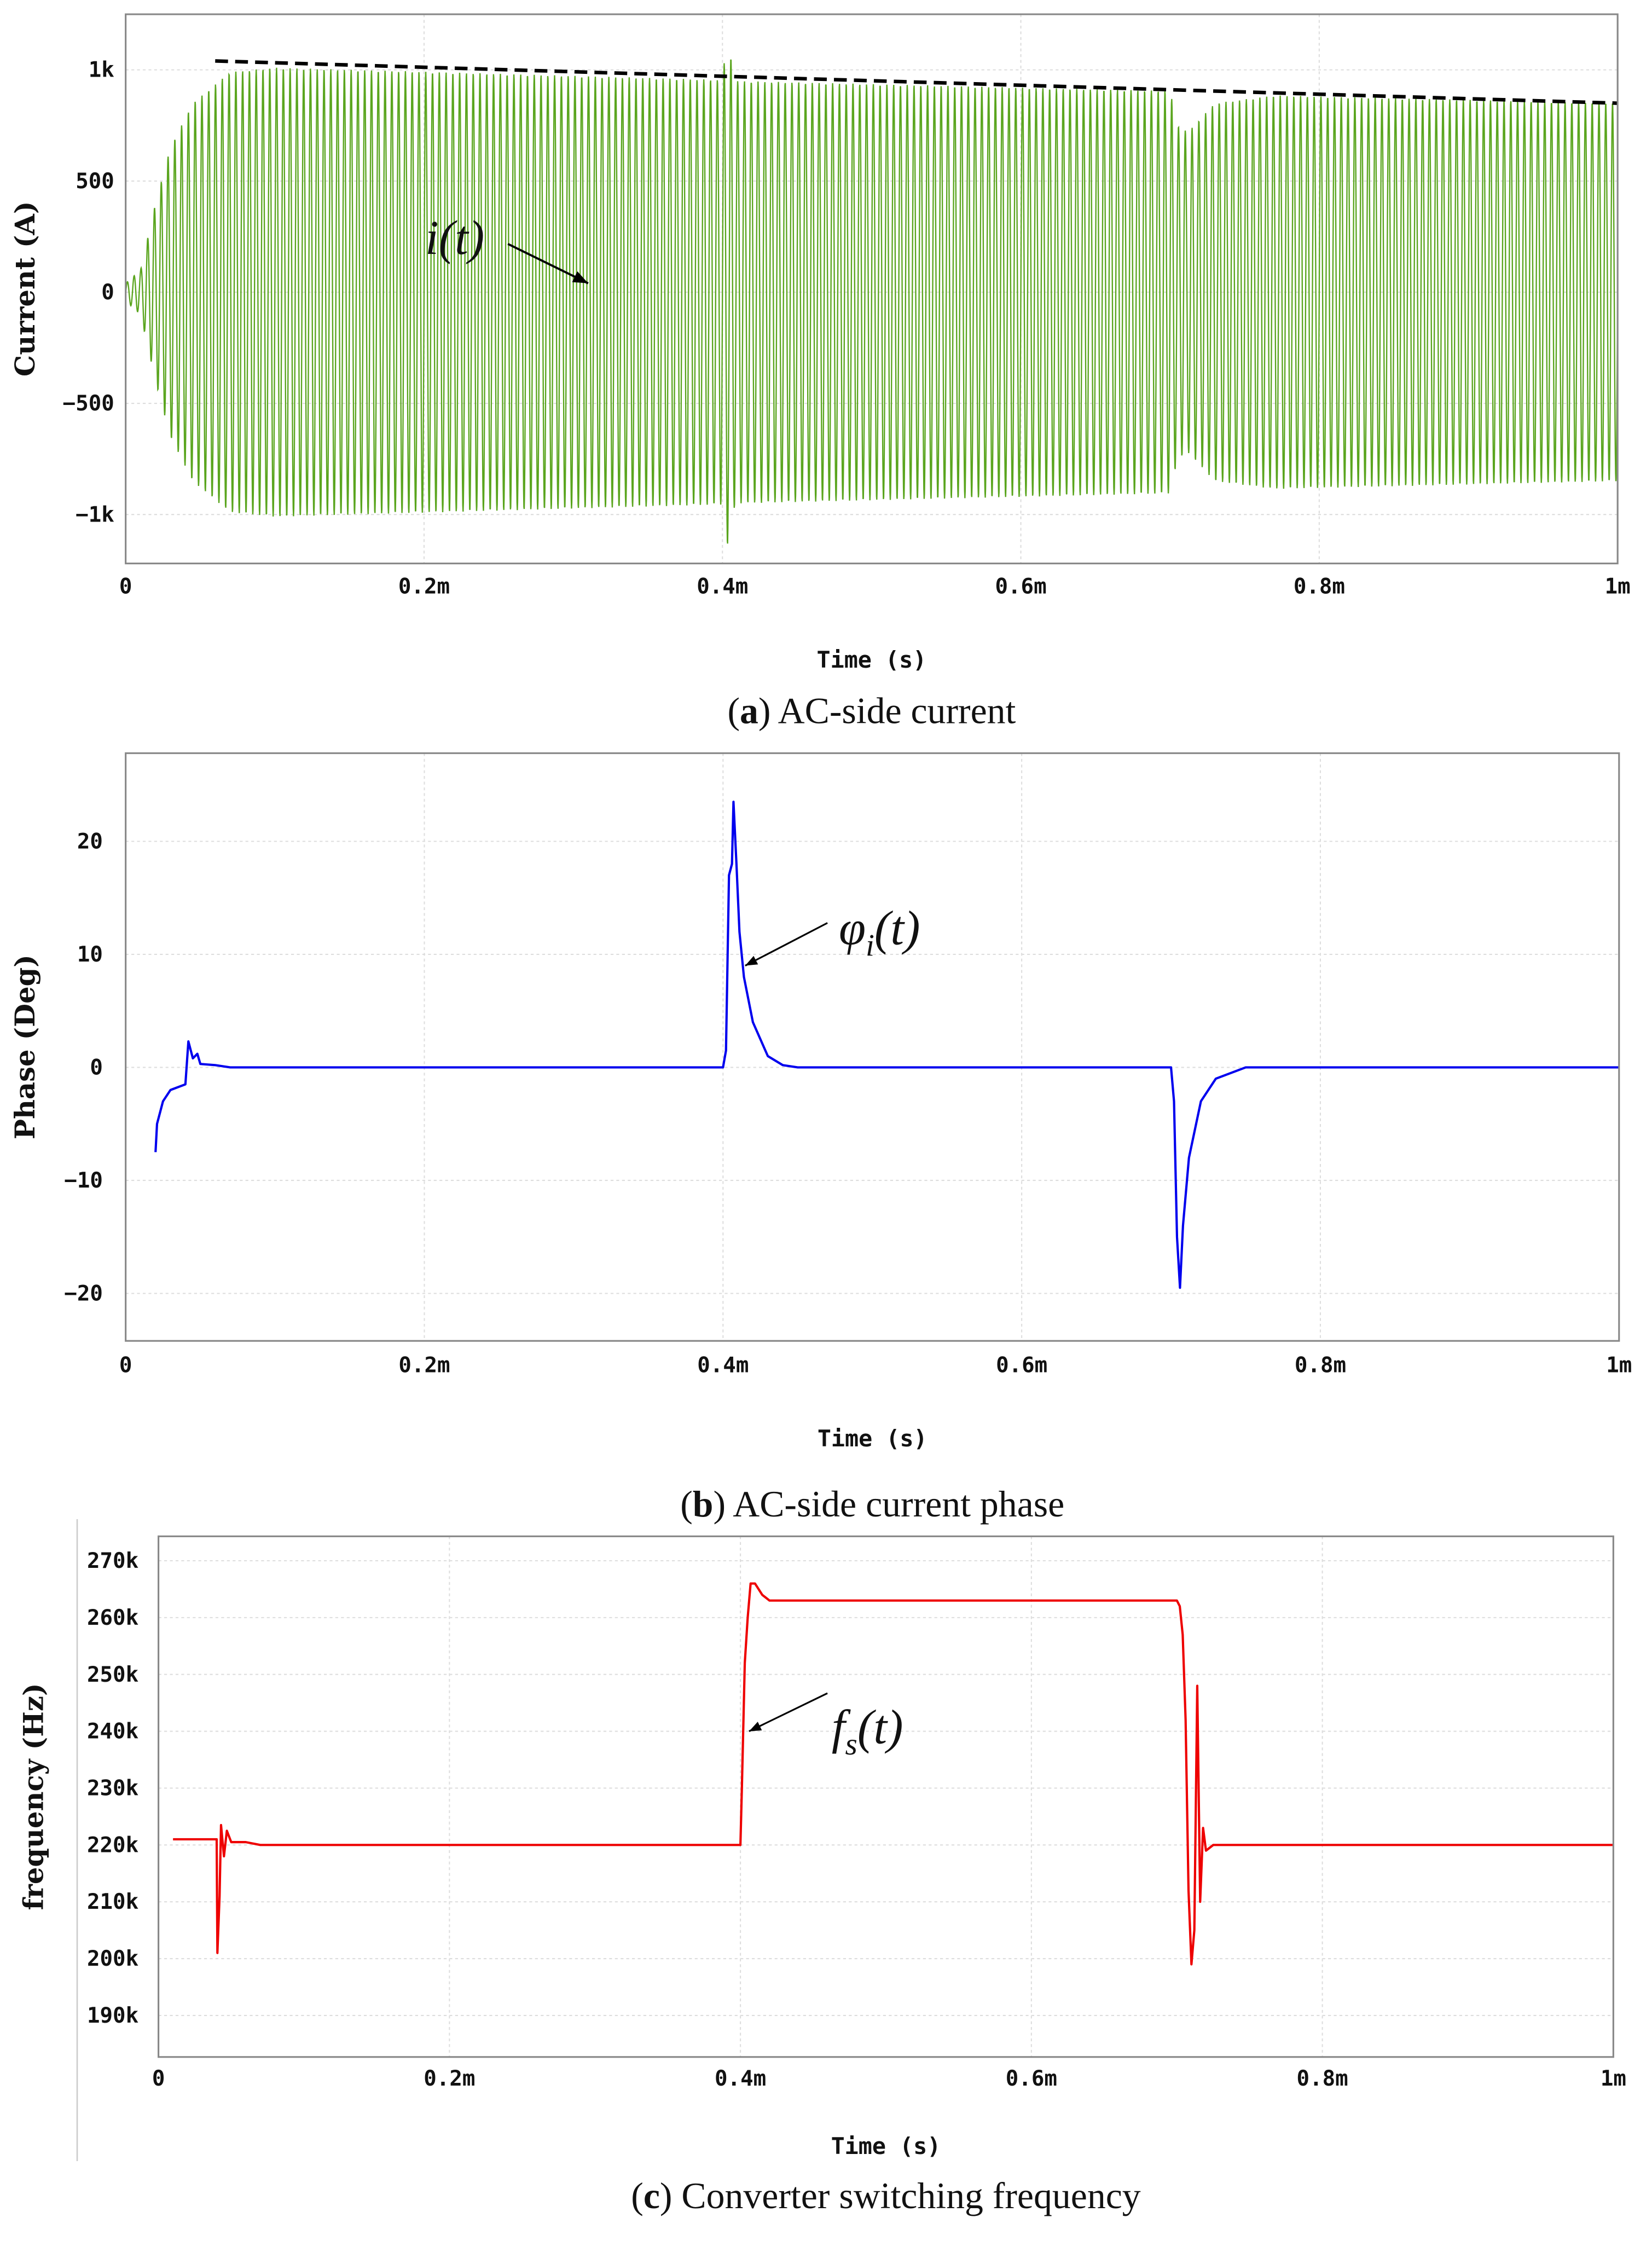  What do you see at coordinates (893, 1774) in the screenshot?
I see `series-line` at bounding box center [893, 1774].